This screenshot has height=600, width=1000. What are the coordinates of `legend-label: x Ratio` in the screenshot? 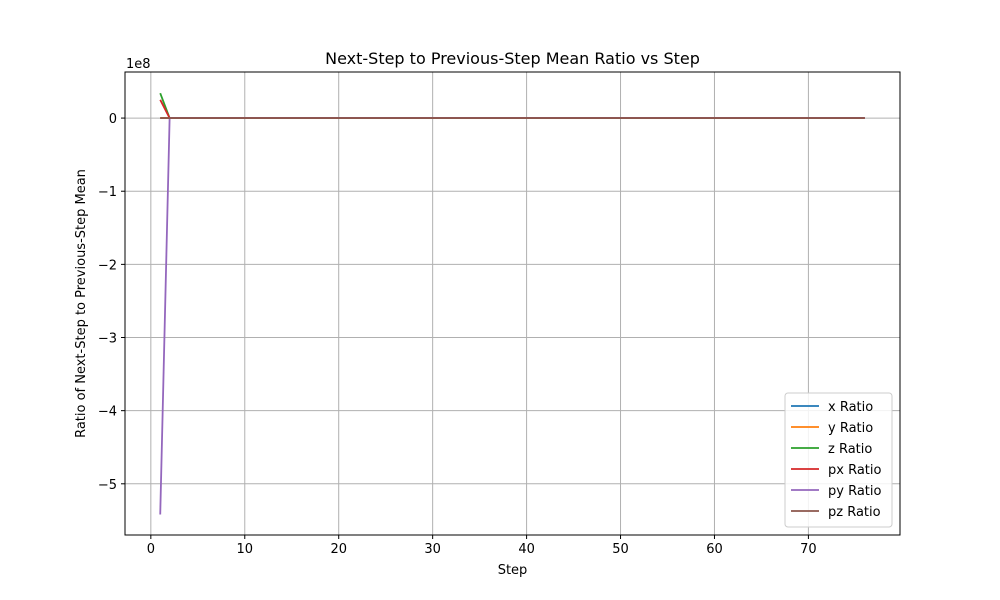 It's located at (850, 407).